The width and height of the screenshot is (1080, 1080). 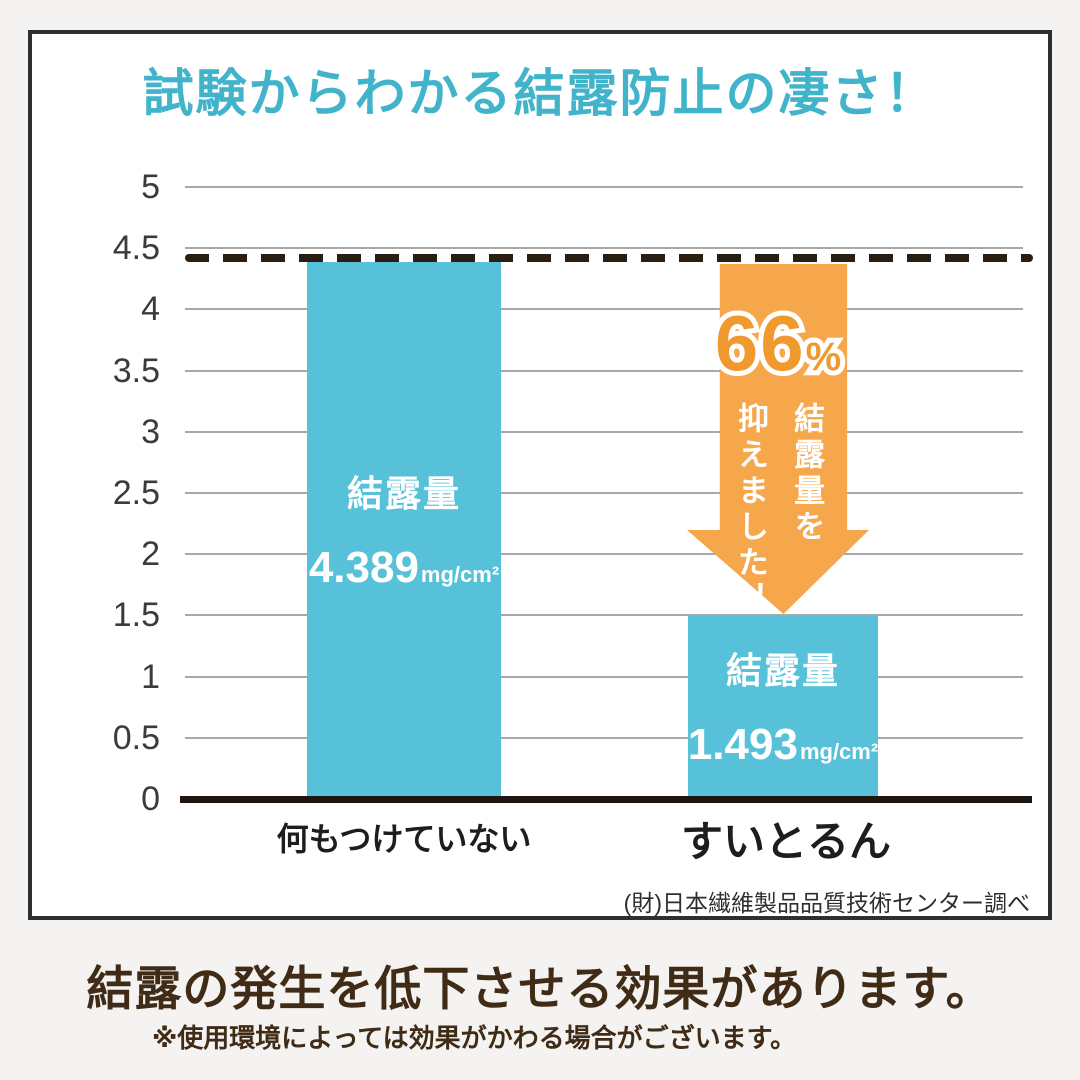 What do you see at coordinates (136, 737) in the screenshot?
I see `y-axis-label: 0.5` at bounding box center [136, 737].